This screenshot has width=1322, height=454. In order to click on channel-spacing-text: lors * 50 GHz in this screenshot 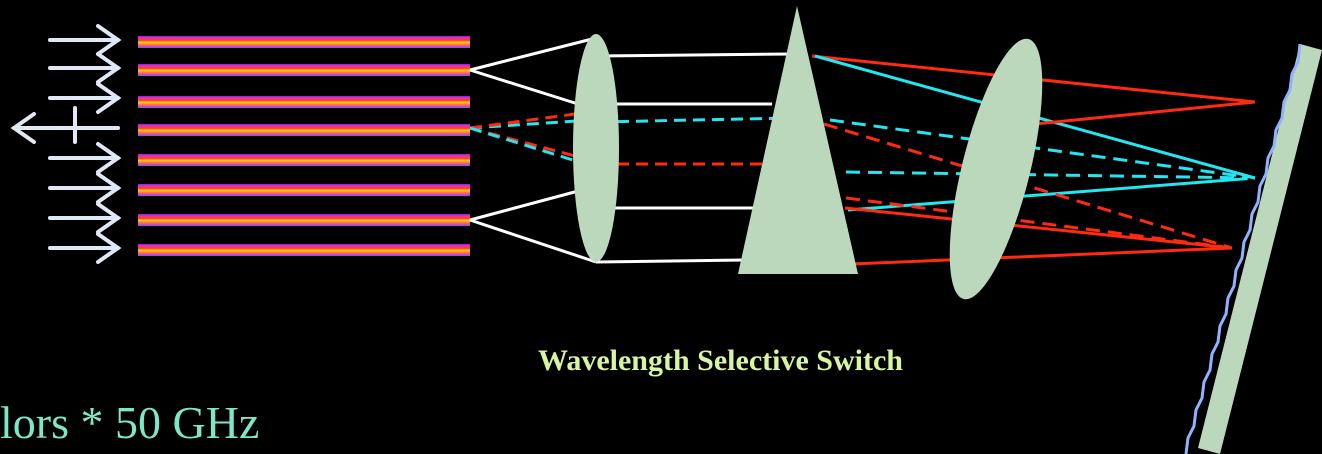, I will do `click(130, 422)`.